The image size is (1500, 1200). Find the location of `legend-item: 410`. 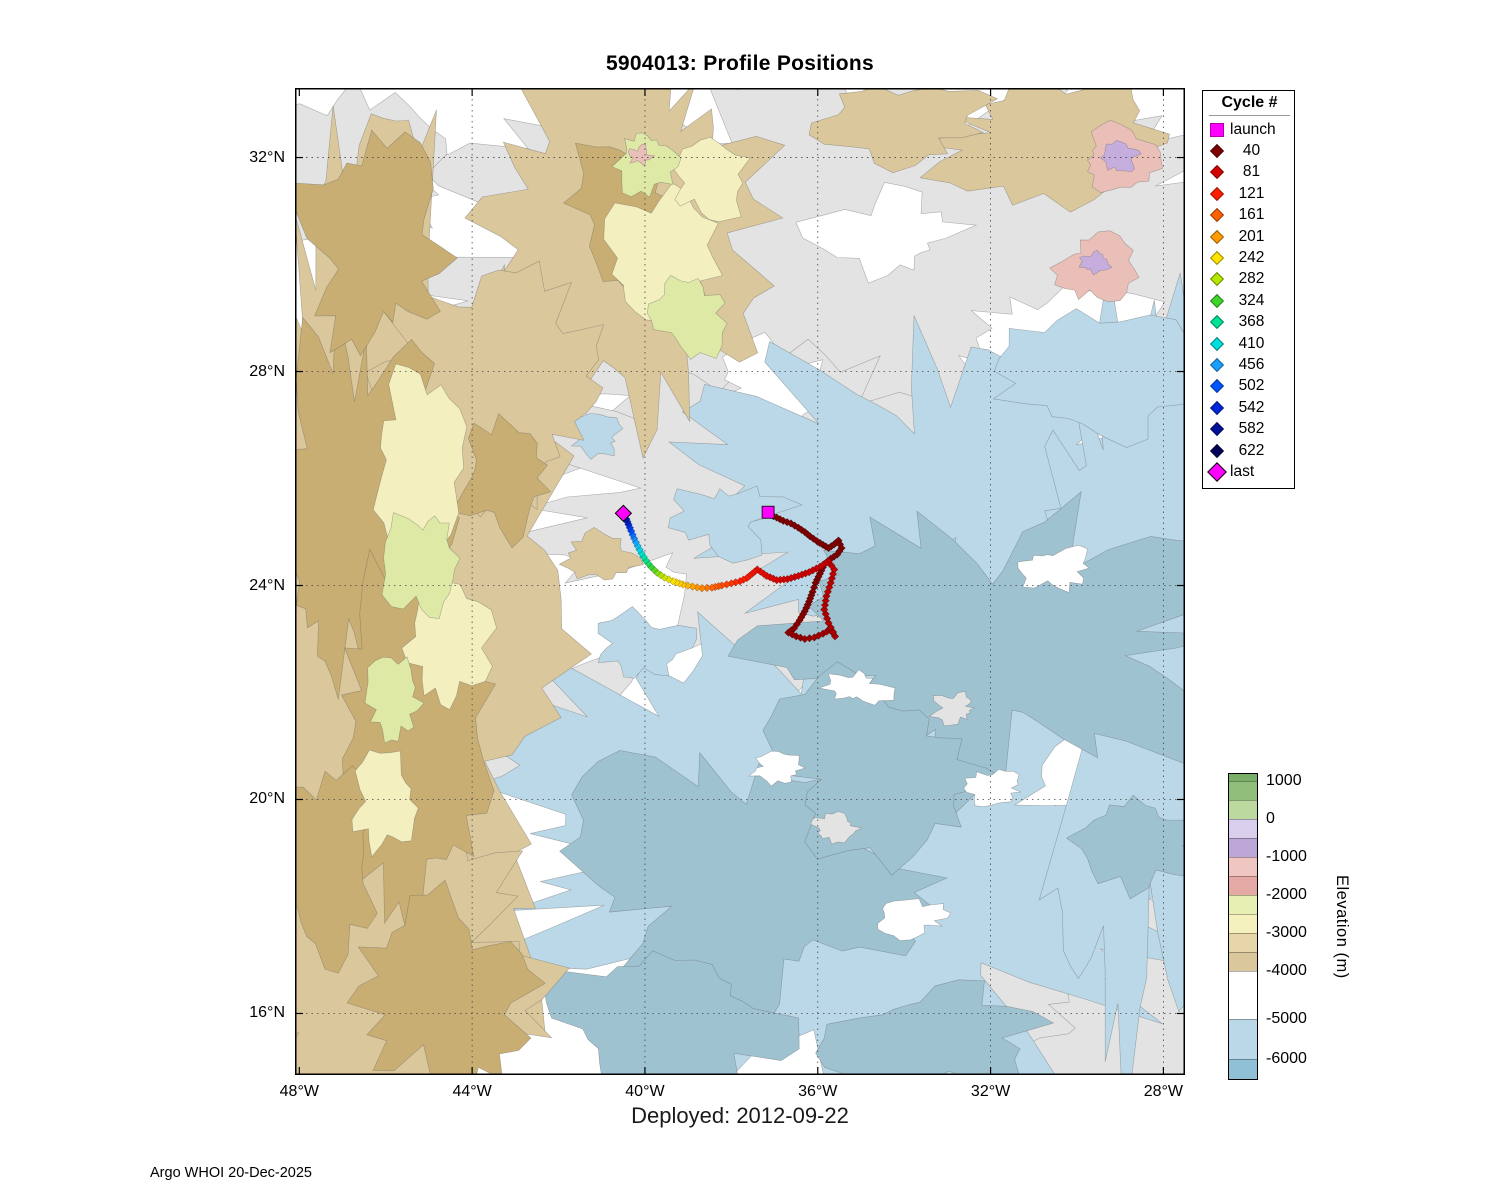

legend-item: 410 is located at coordinates (1249, 343).